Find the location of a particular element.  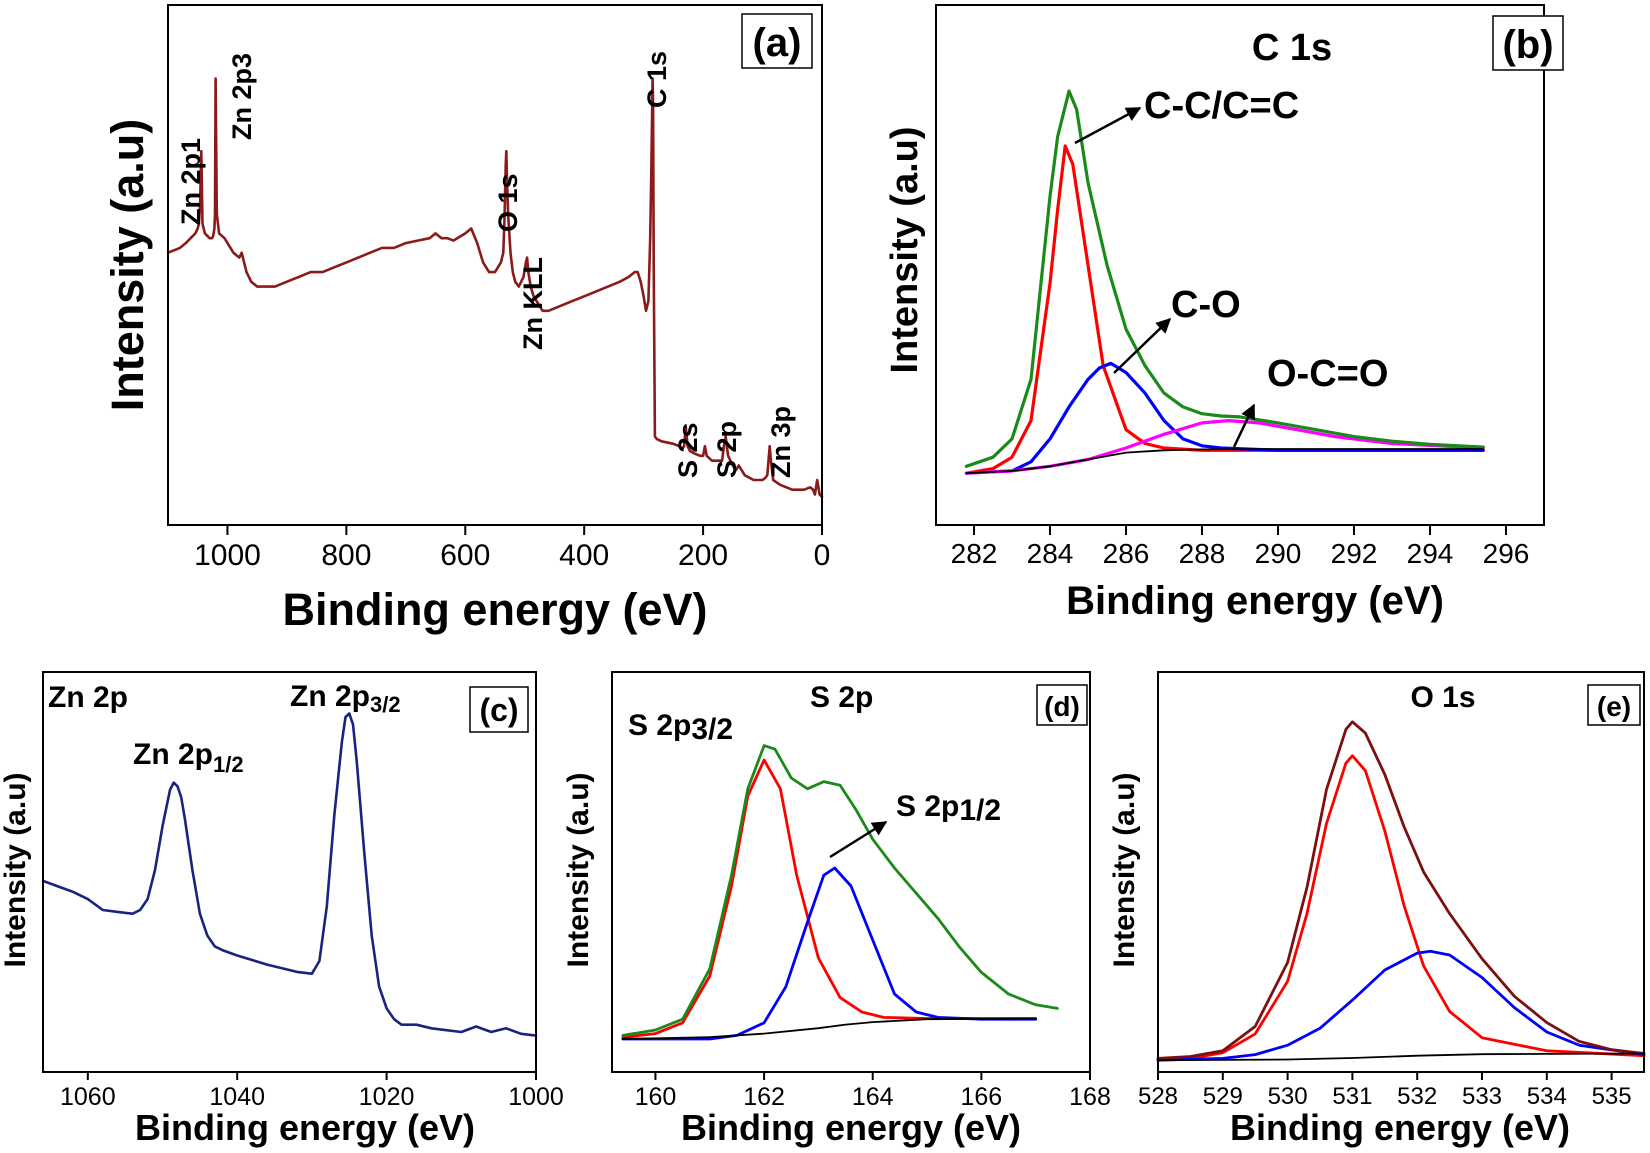

arrow-s-2p12 is located at coordinates (858, 839).